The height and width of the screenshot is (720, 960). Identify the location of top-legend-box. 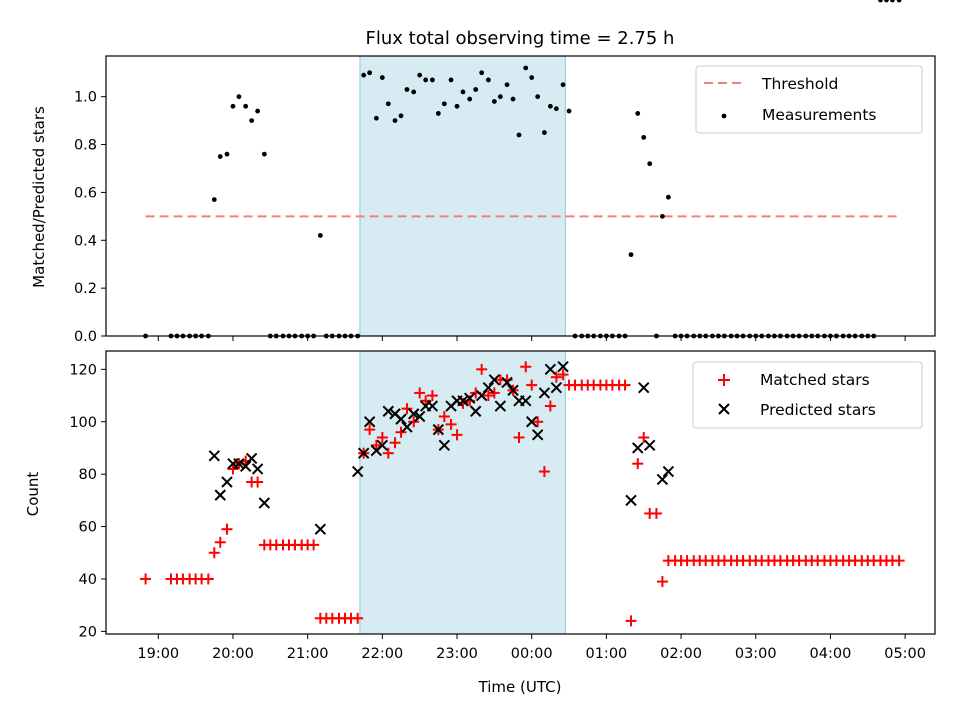
(809, 99).